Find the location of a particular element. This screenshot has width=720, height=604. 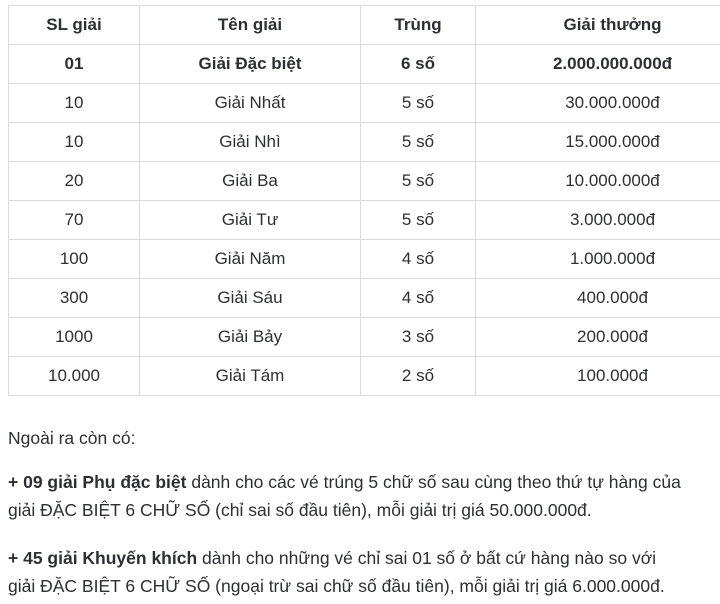

cell-ten: Giải Đặc biệt is located at coordinates (250, 64).